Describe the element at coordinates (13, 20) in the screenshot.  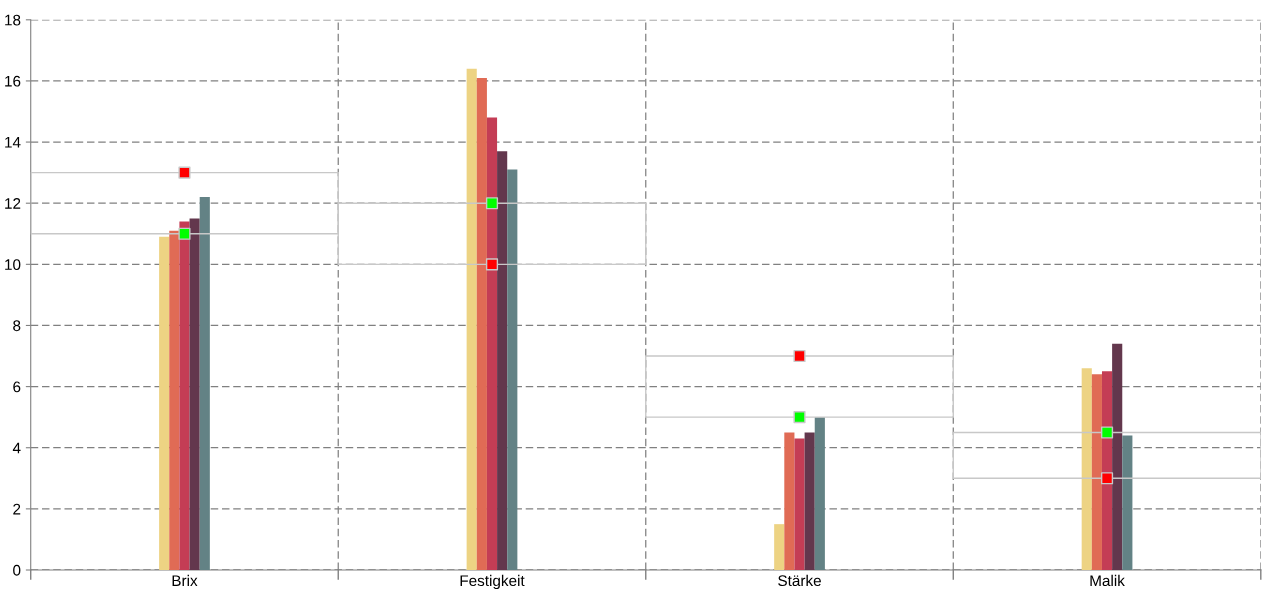
I see `y-tick-label: 18` at that location.